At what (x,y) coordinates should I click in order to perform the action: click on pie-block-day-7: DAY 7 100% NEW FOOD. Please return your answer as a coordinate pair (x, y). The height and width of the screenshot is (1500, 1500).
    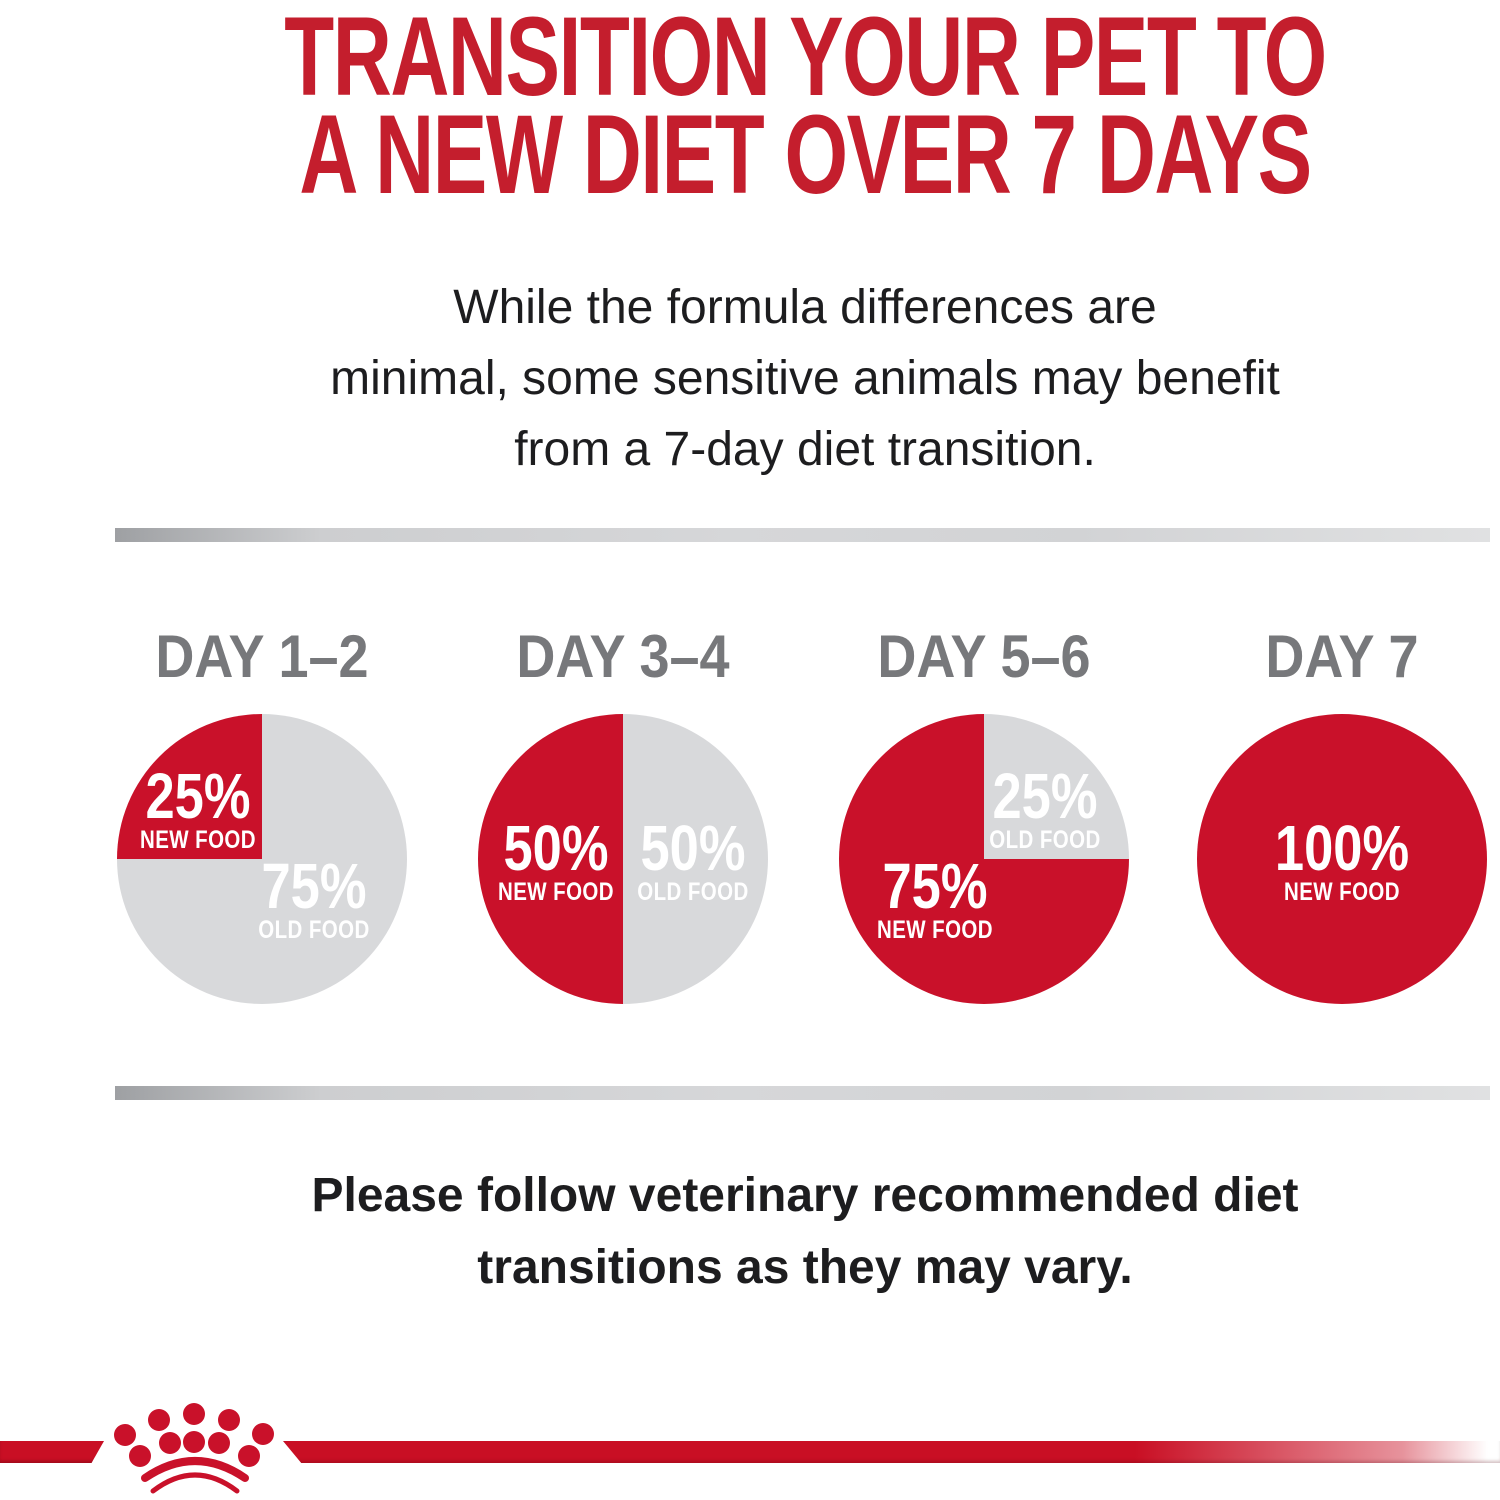
    Looking at the image, I should click on (1342, 816).